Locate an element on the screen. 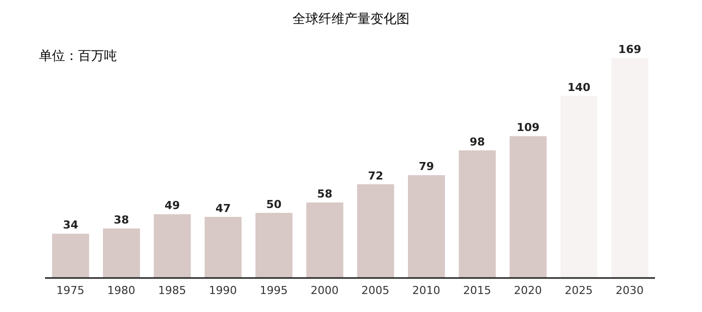  data-label: 50 is located at coordinates (274, 204).